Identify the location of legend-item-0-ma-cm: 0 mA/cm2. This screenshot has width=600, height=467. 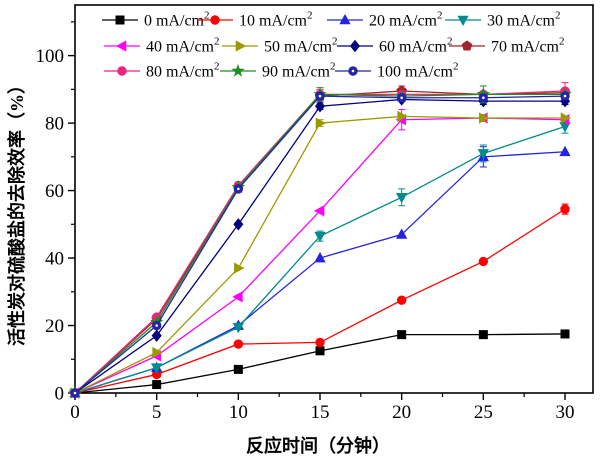
(156, 20).